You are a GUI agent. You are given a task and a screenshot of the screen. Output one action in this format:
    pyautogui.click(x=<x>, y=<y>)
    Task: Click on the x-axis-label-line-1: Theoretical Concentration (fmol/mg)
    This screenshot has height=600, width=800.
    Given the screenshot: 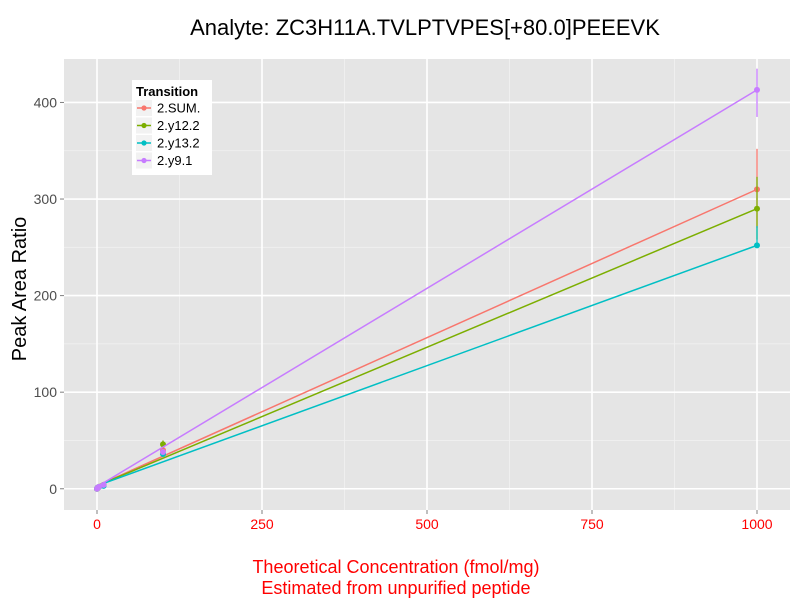 What is the action you would take?
    pyautogui.click(x=395, y=567)
    